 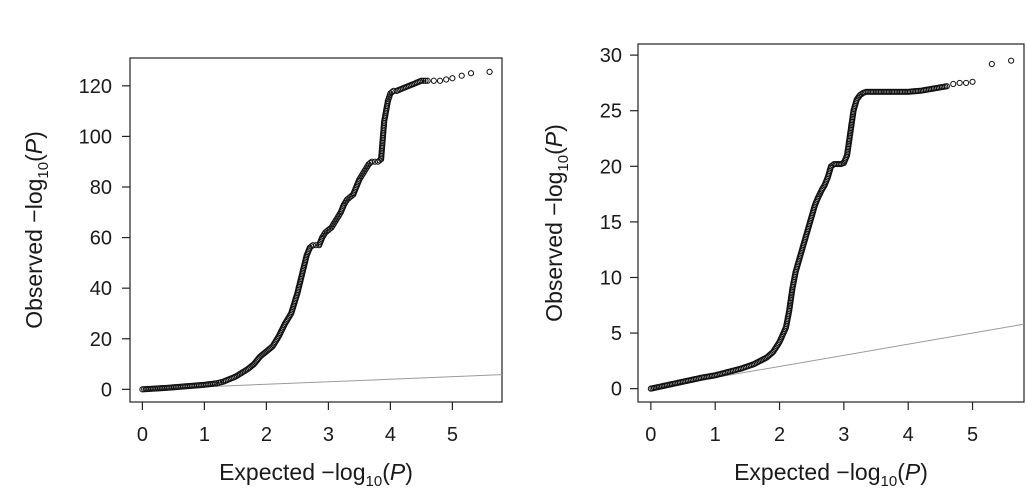 What do you see at coordinates (611, 56) in the screenshot?
I see `y-tick-label: 30` at bounding box center [611, 56].